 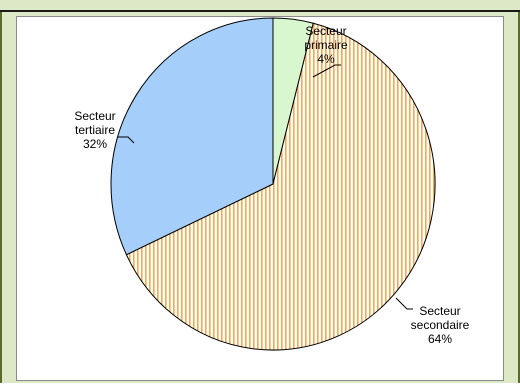 What do you see at coordinates (439, 311) in the screenshot?
I see `label-secondaire-line1: Secteur` at bounding box center [439, 311].